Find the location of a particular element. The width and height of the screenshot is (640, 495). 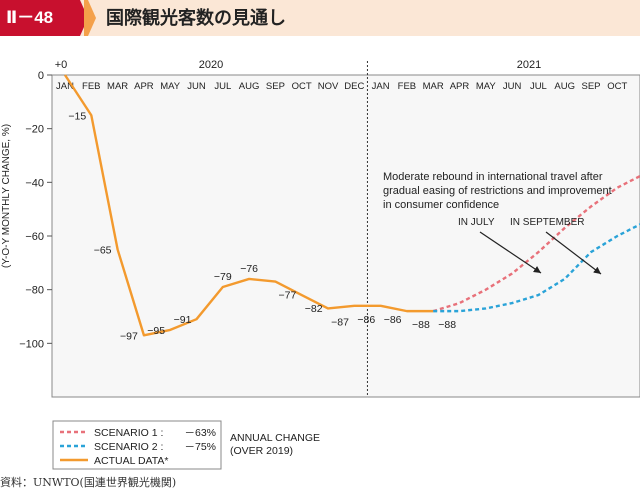

figure-header: Ⅱ－48 国際観光客数の見通し is located at coordinates (320, 18).